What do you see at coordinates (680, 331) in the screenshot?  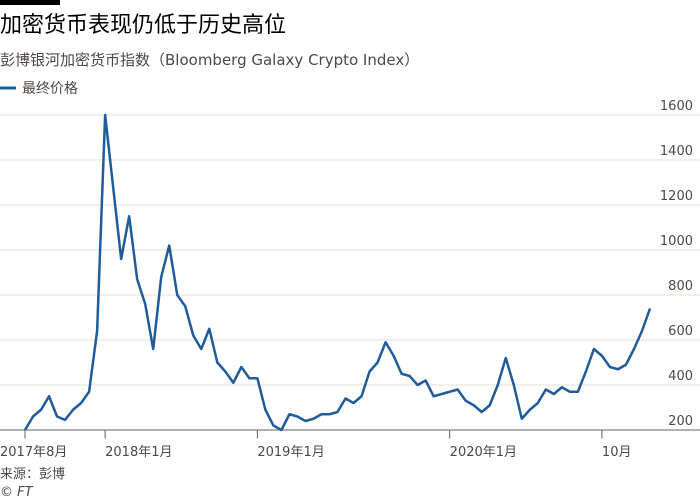 I see `y-tick-label: 600` at bounding box center [680, 331].